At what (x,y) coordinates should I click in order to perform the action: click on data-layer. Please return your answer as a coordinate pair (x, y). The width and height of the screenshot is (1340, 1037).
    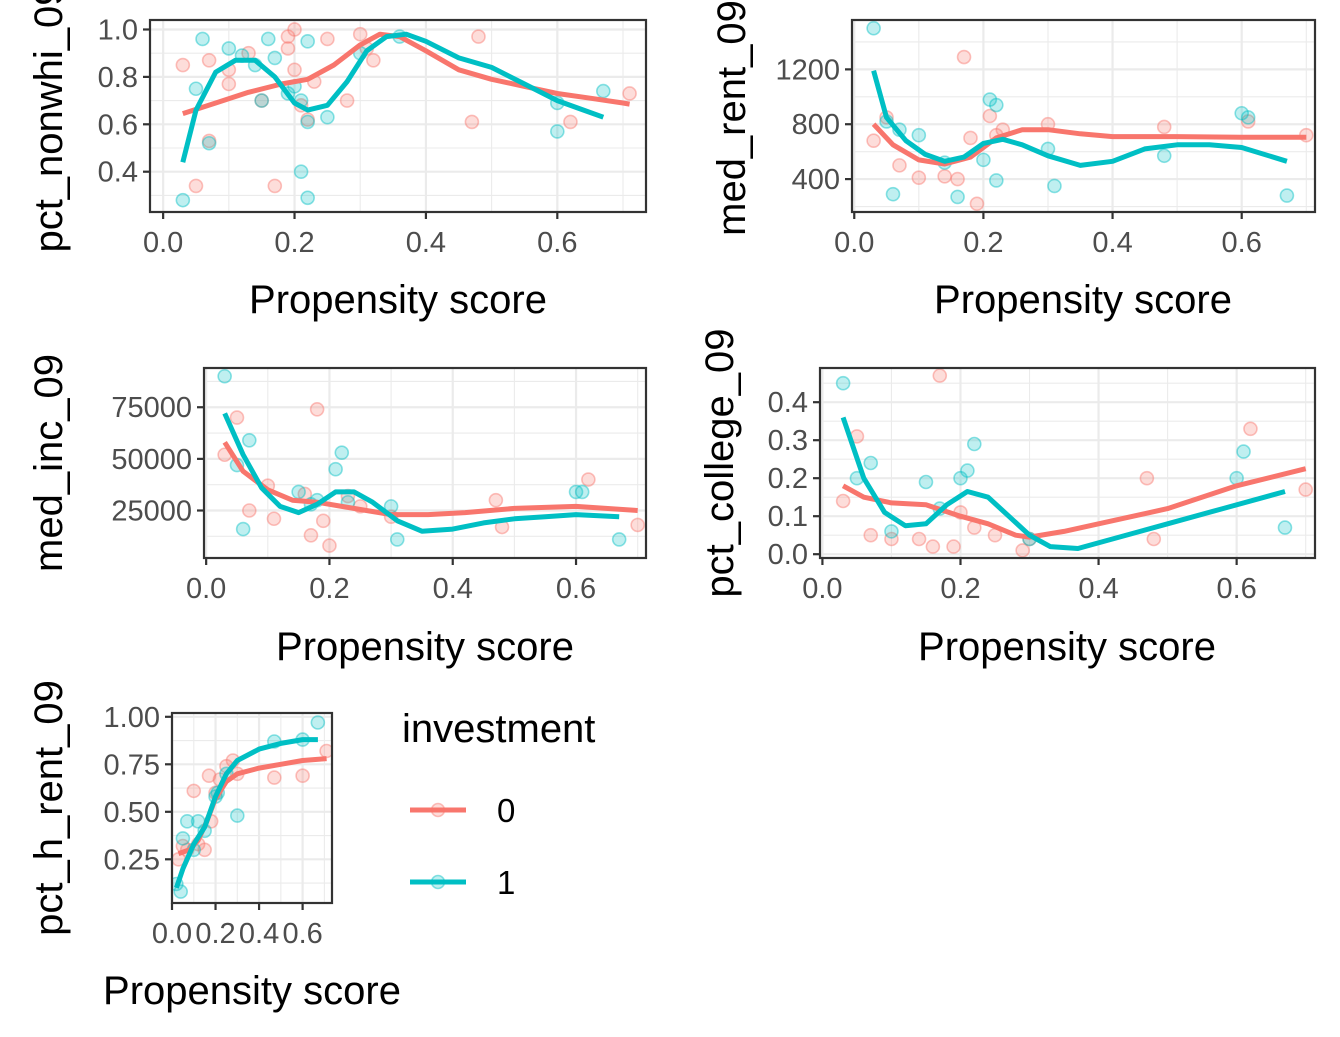
    Looking at the image, I should click on (1090, 116).